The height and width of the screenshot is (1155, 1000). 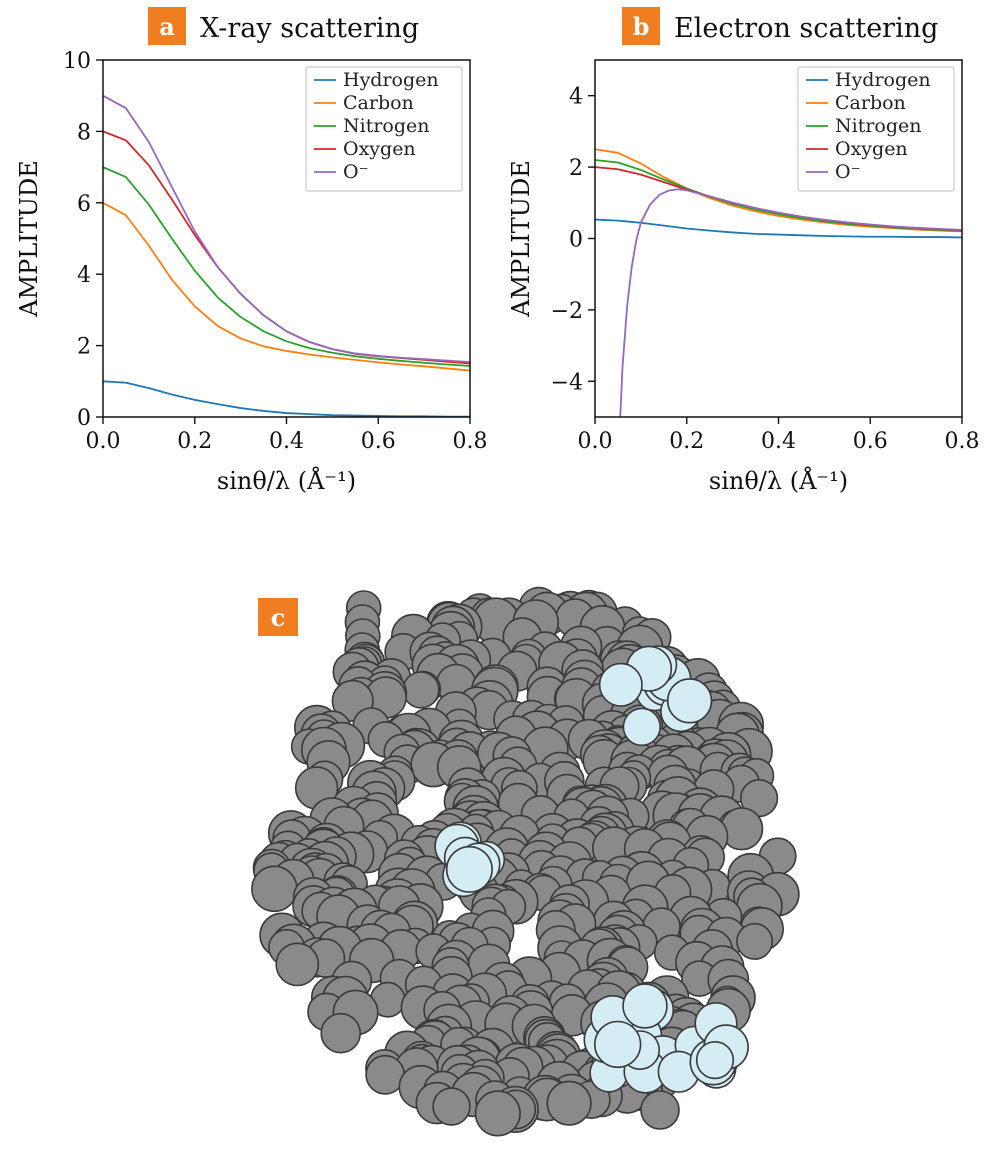 I want to click on y-tick-label: 6, so click(x=84, y=204).